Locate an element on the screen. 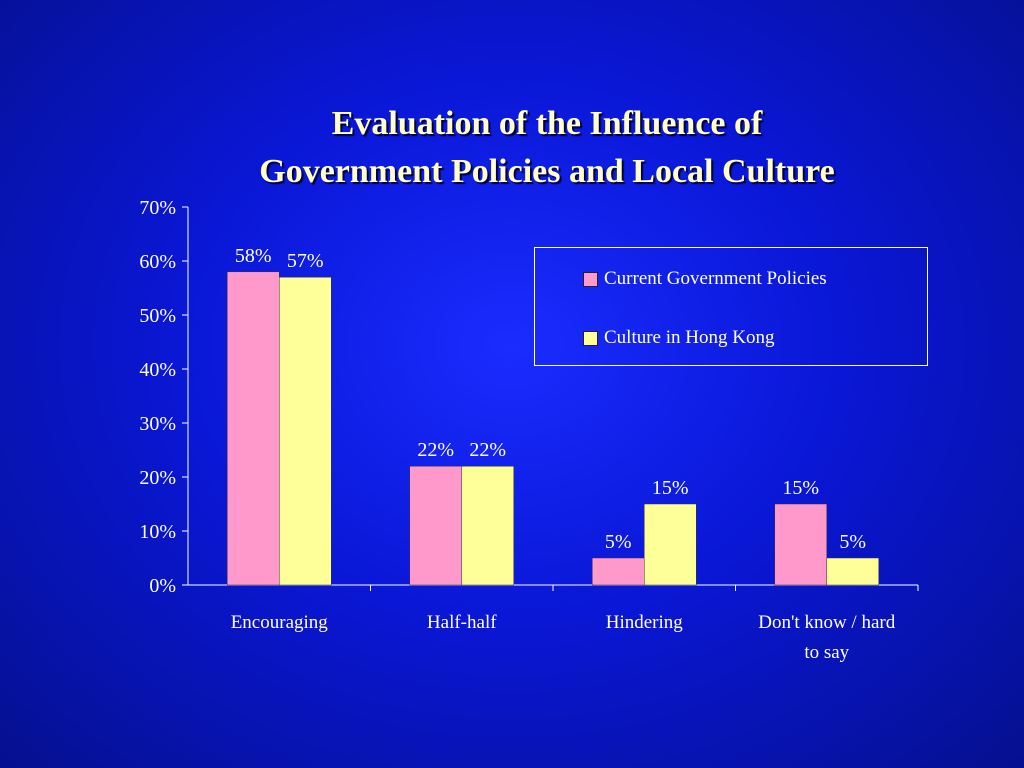 The image size is (1024, 768). legend-item-current-government-policies: Current Government Policies is located at coordinates (705, 279).